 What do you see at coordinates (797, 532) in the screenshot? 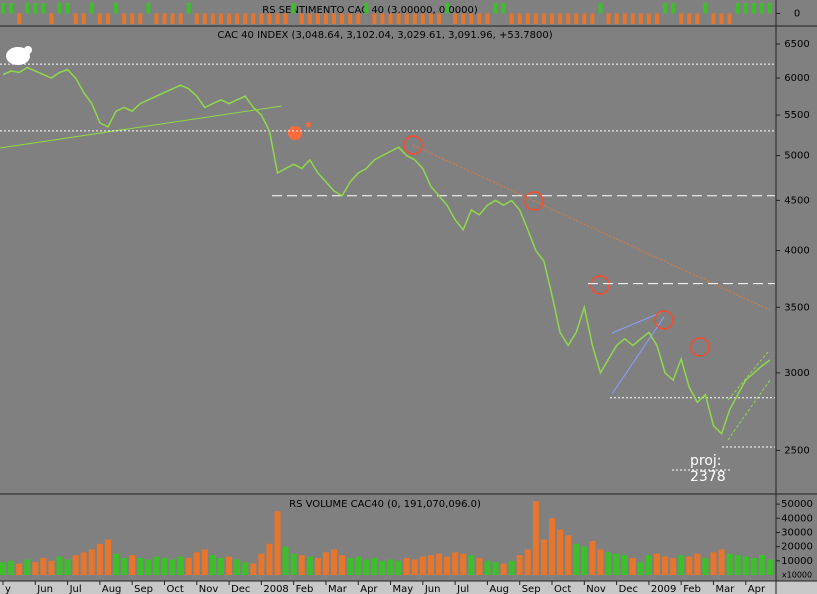
I see `y-tick-label: 30000` at bounding box center [797, 532].